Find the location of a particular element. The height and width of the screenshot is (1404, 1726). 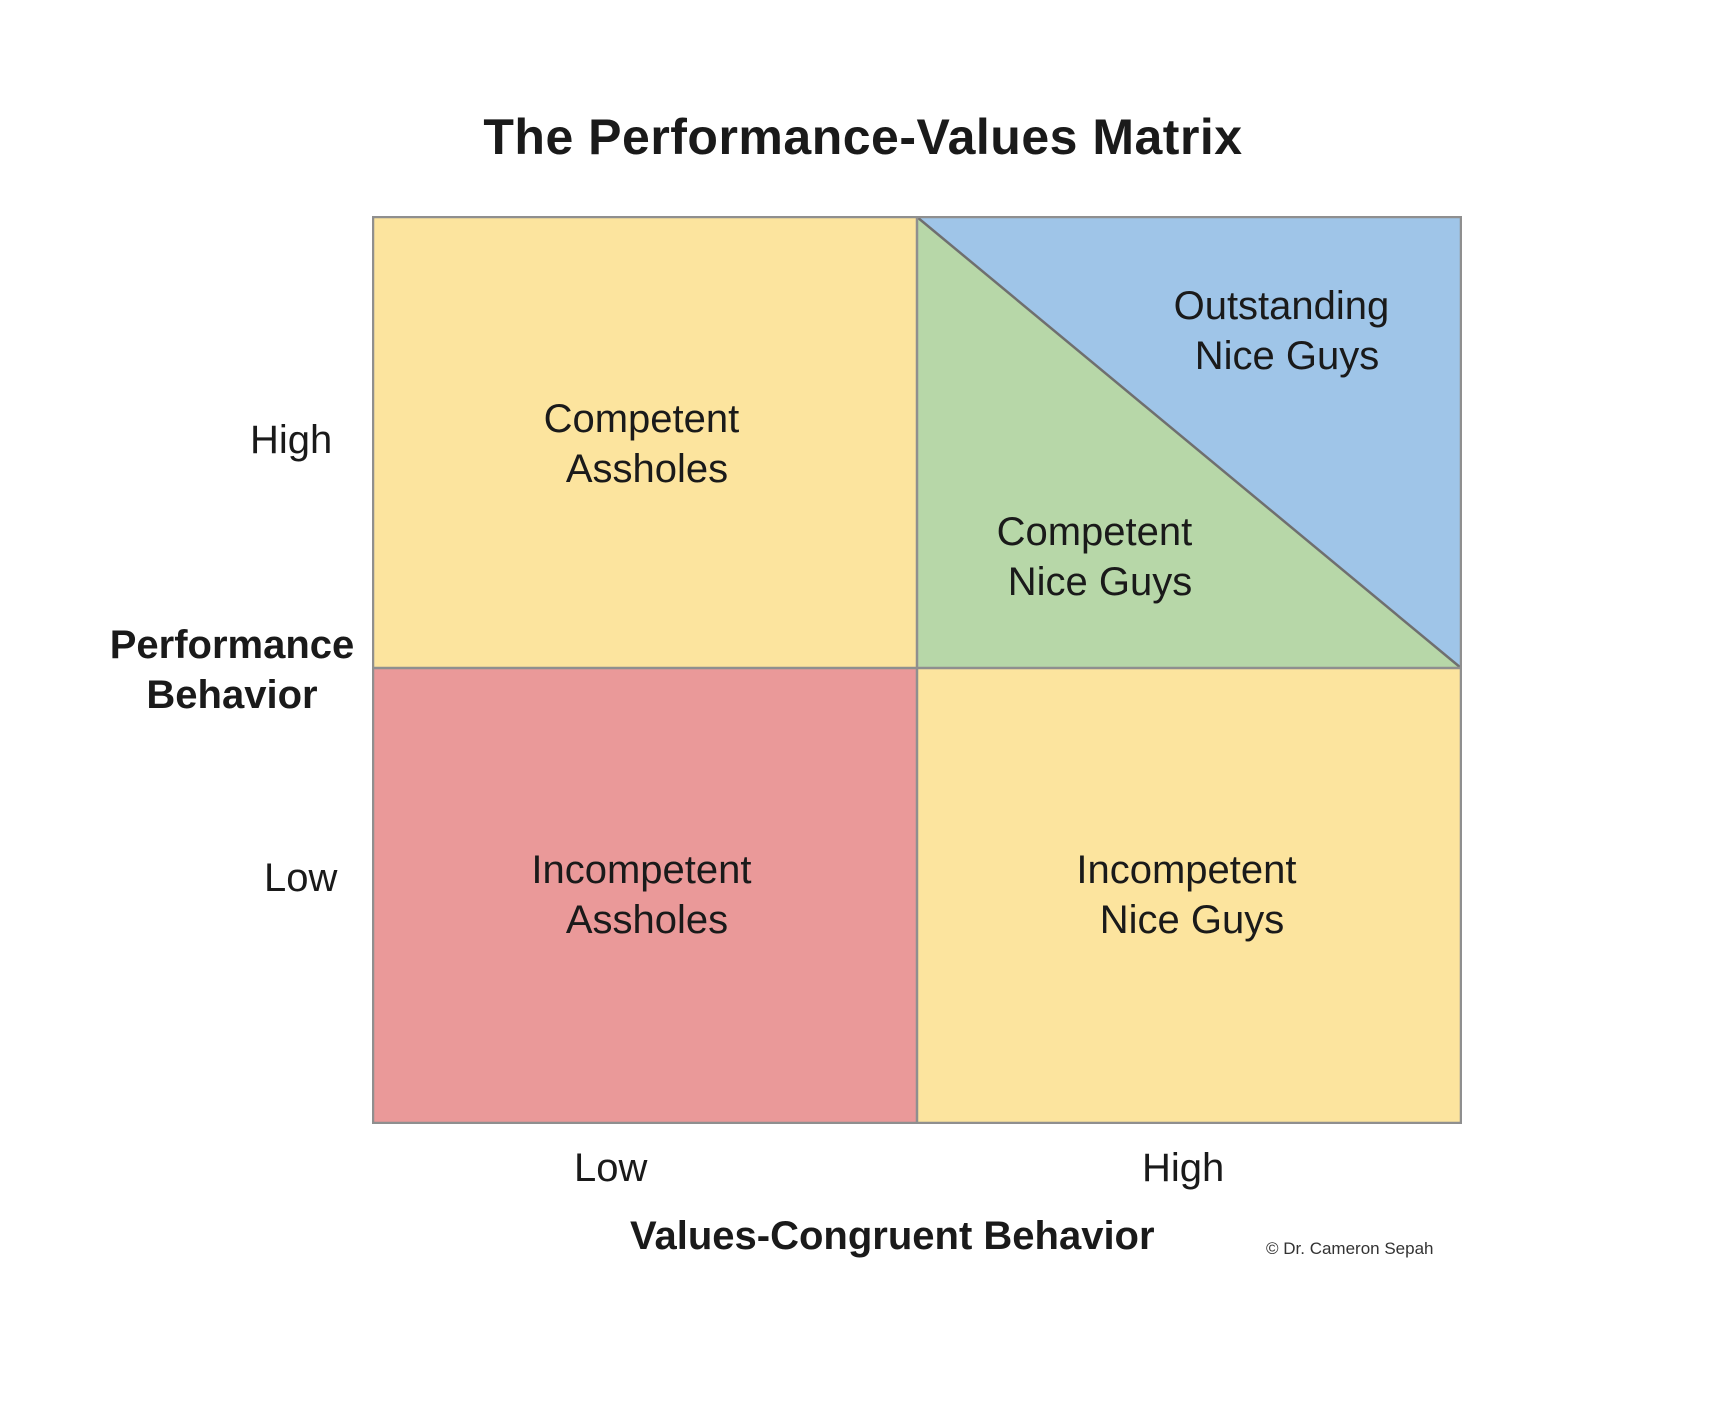

label-competent-nice-guys: Competent Nice Guys is located at coordinates (1100, 557).